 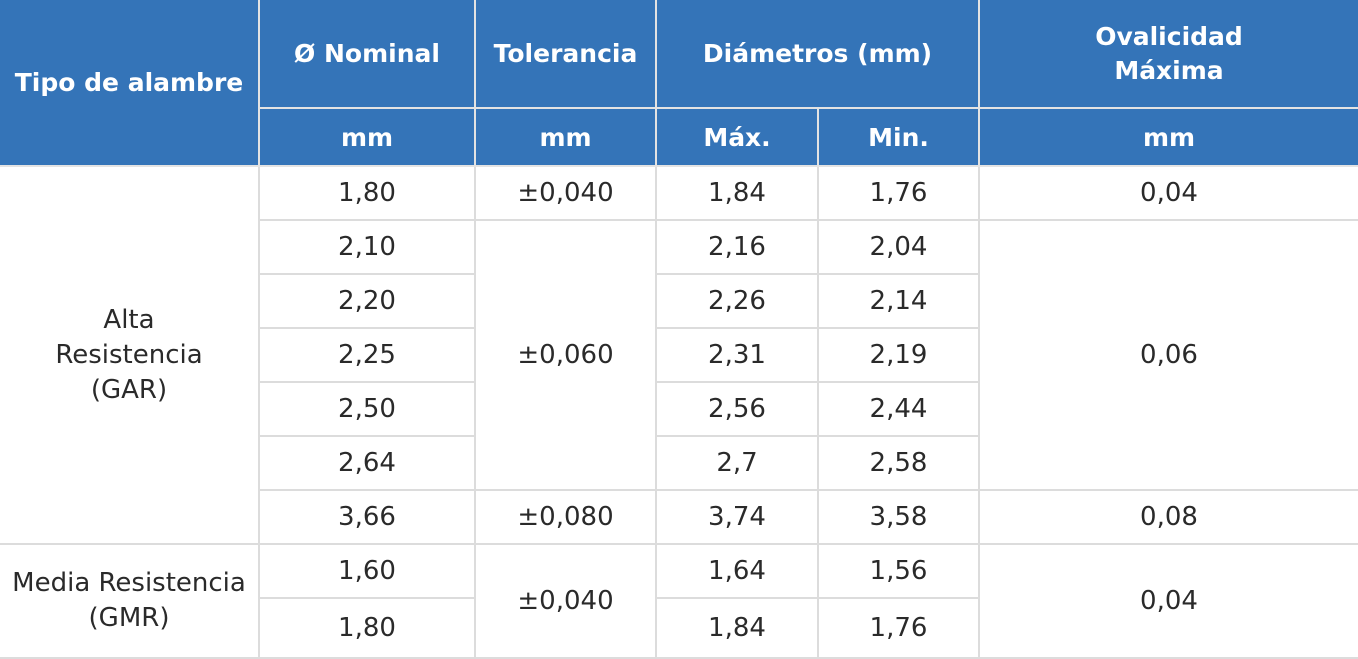 What do you see at coordinates (737, 517) in the screenshot?
I see `max-cell: 3,74` at bounding box center [737, 517].